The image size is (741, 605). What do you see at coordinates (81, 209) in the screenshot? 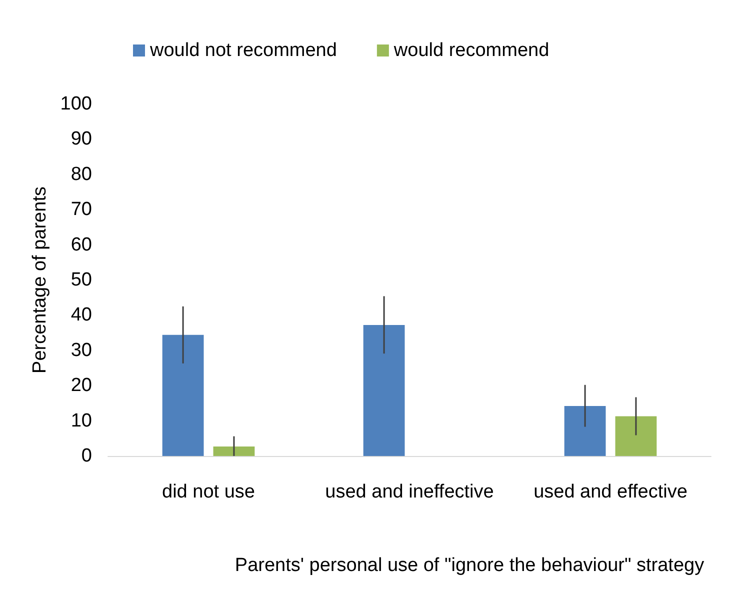
I see `y-tick-label: 70` at bounding box center [81, 209].